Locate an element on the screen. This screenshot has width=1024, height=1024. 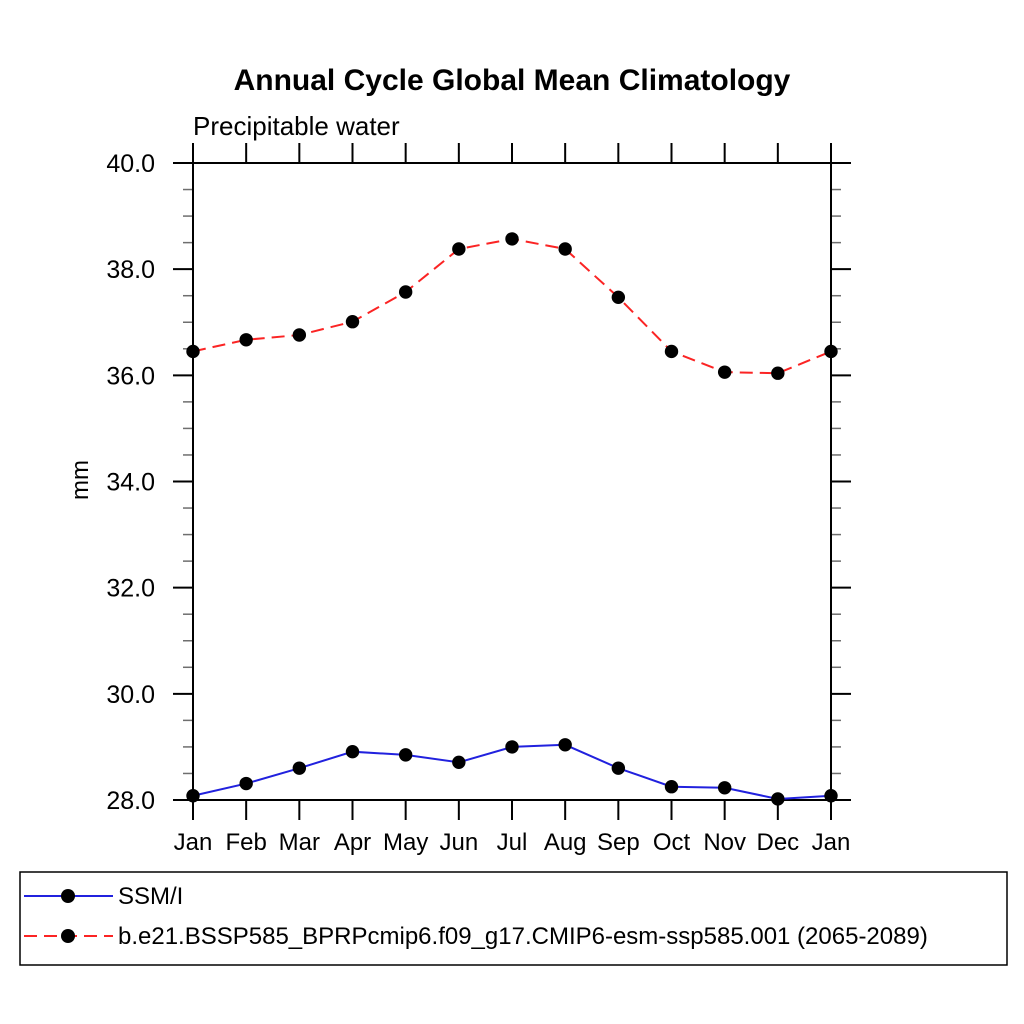
y-tick-label: 34.0 is located at coordinates (130, 483).